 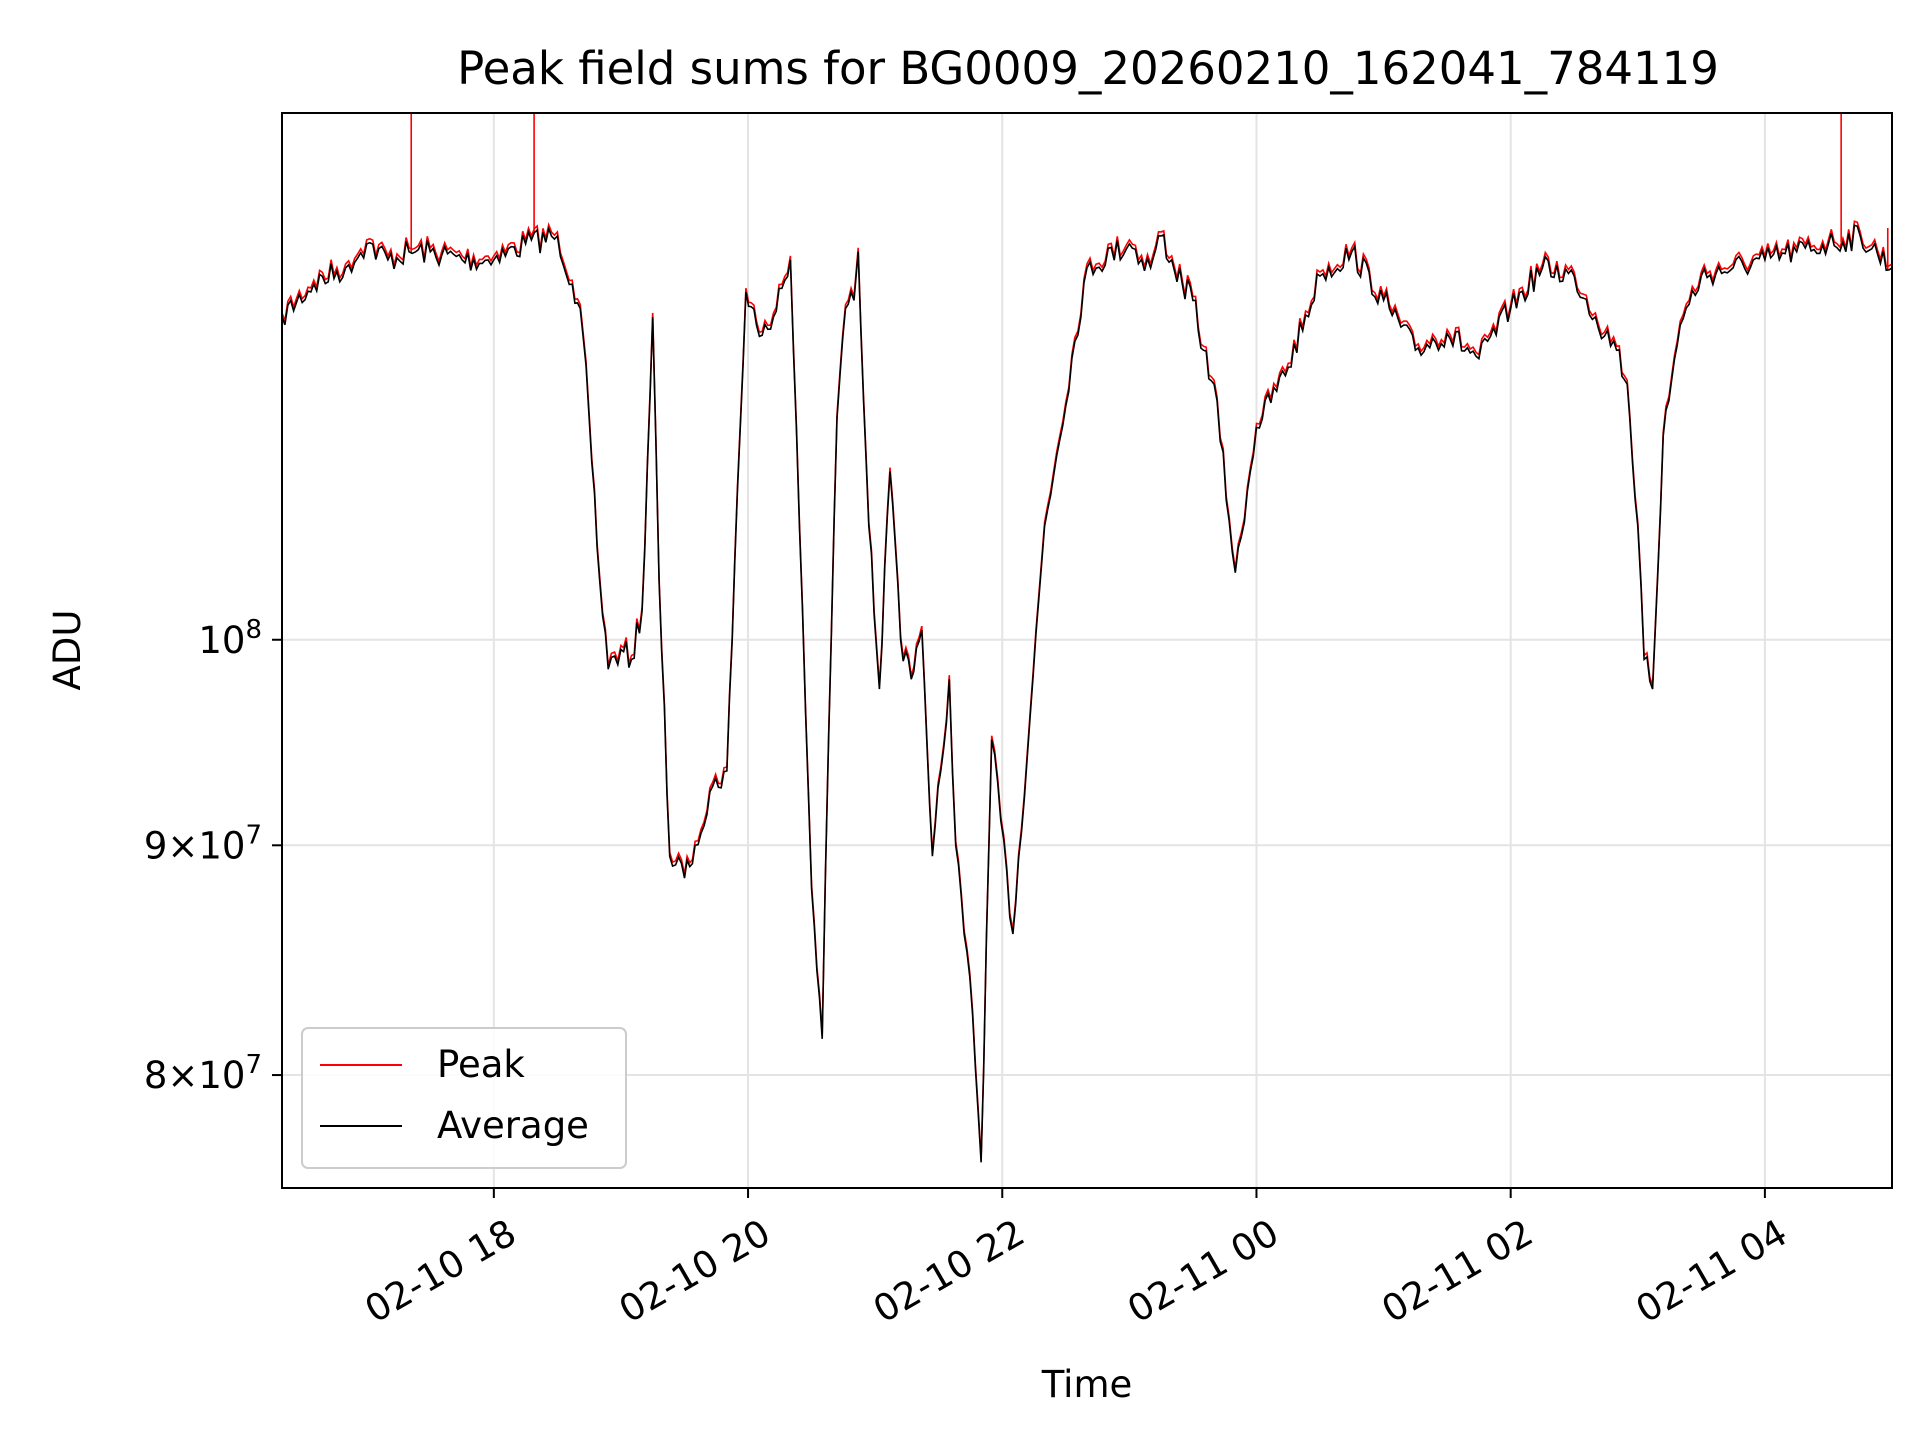 I want to click on y-tick-label-1: 9×107, so click(x=203, y=843).